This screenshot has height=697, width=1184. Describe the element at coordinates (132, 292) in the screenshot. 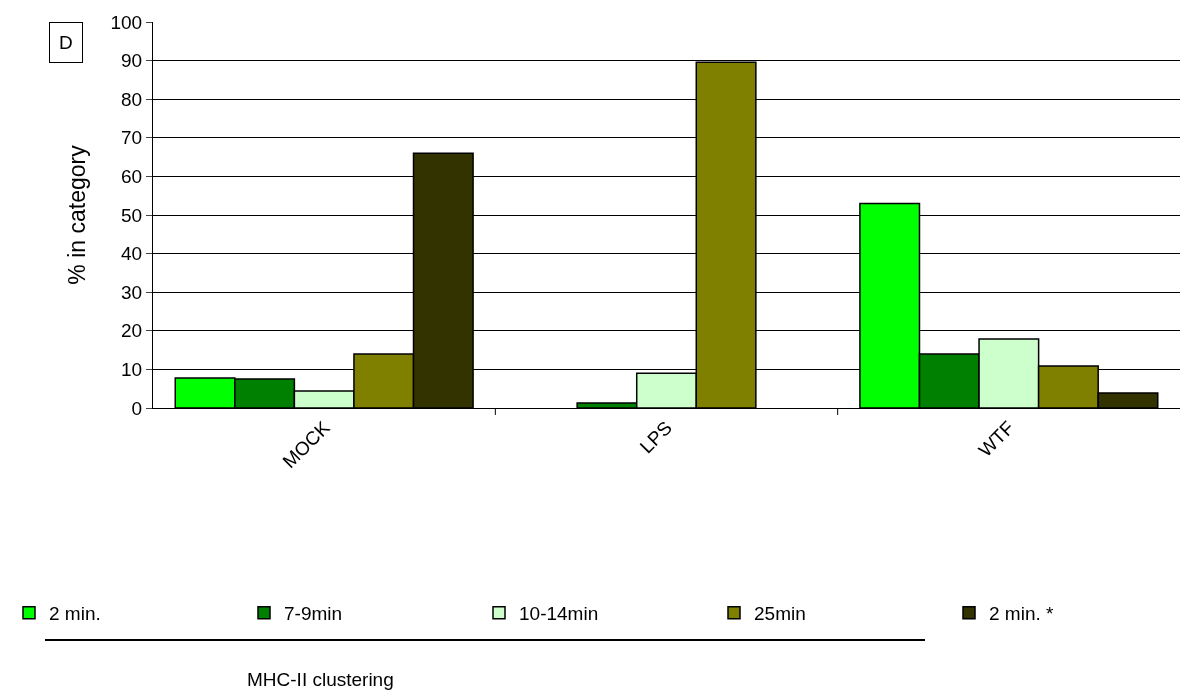

I see `y-tick-label: 30` at that location.